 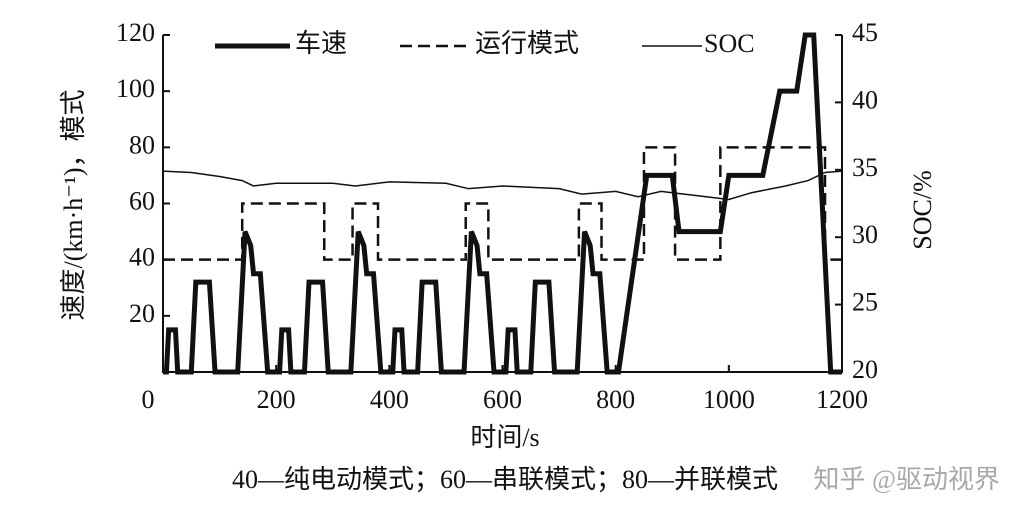 I want to click on x-tick-label: 400, so click(x=389, y=399).